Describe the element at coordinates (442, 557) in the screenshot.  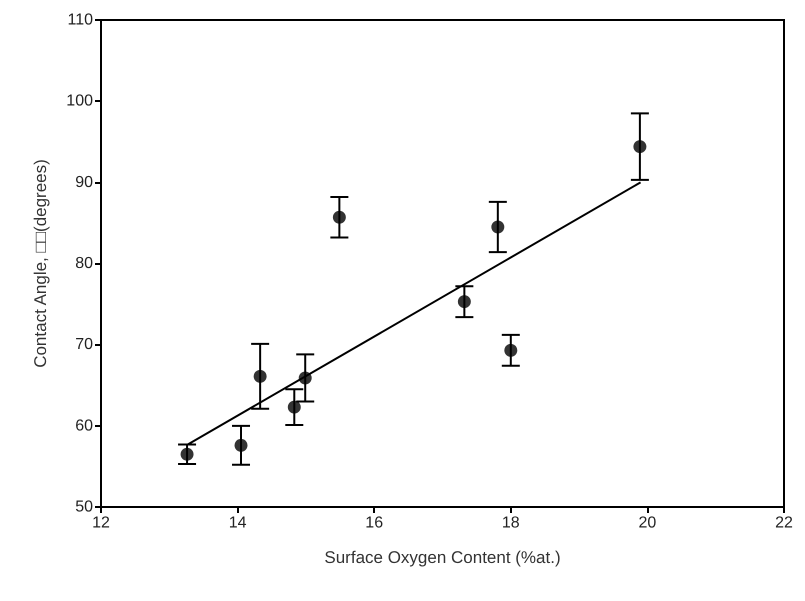
I see `x-axis-title: Surface Oxygen Content (%at.)` at that location.